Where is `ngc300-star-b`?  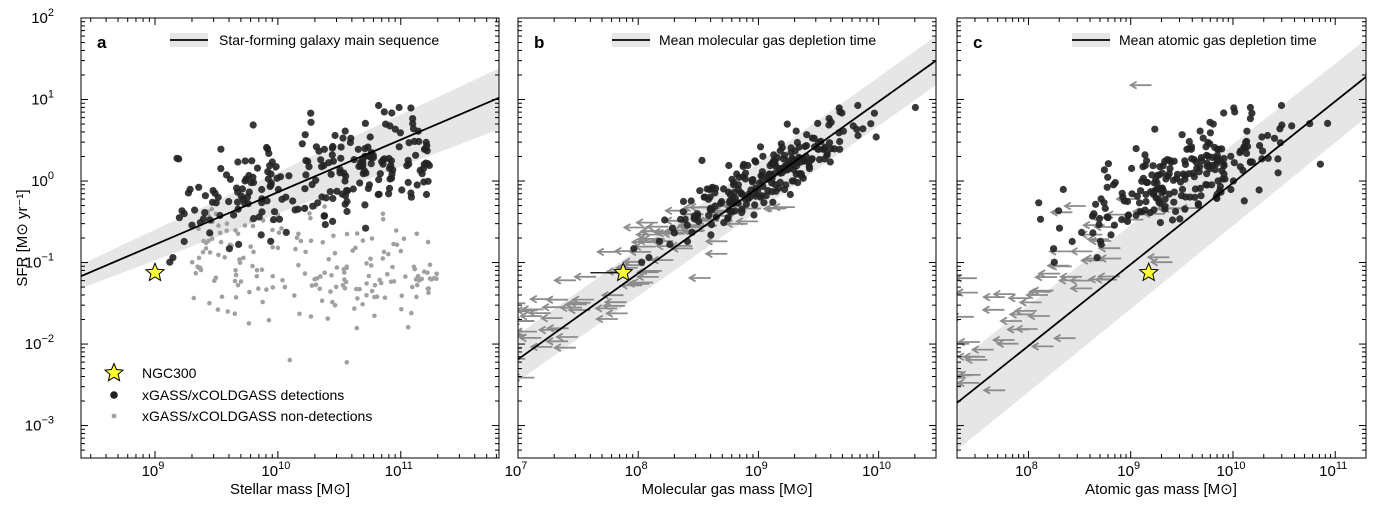 ngc300-star-b is located at coordinates (623, 271).